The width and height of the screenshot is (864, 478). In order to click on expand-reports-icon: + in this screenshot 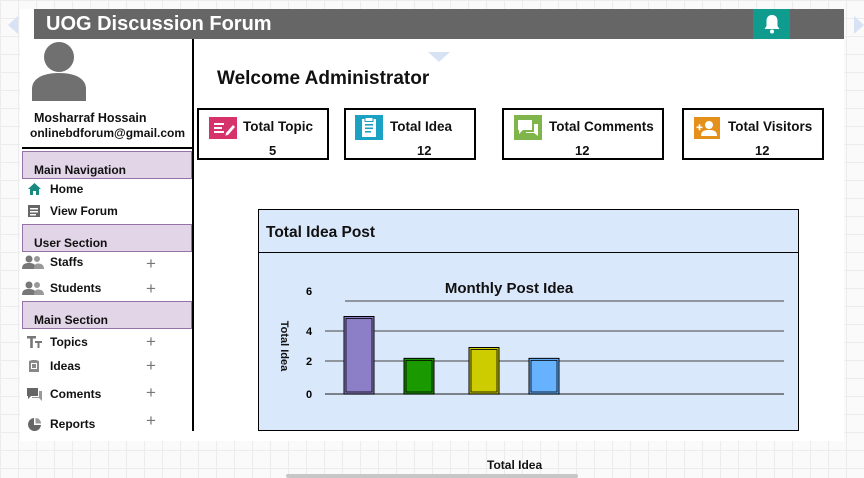, I will do `click(151, 420)`.